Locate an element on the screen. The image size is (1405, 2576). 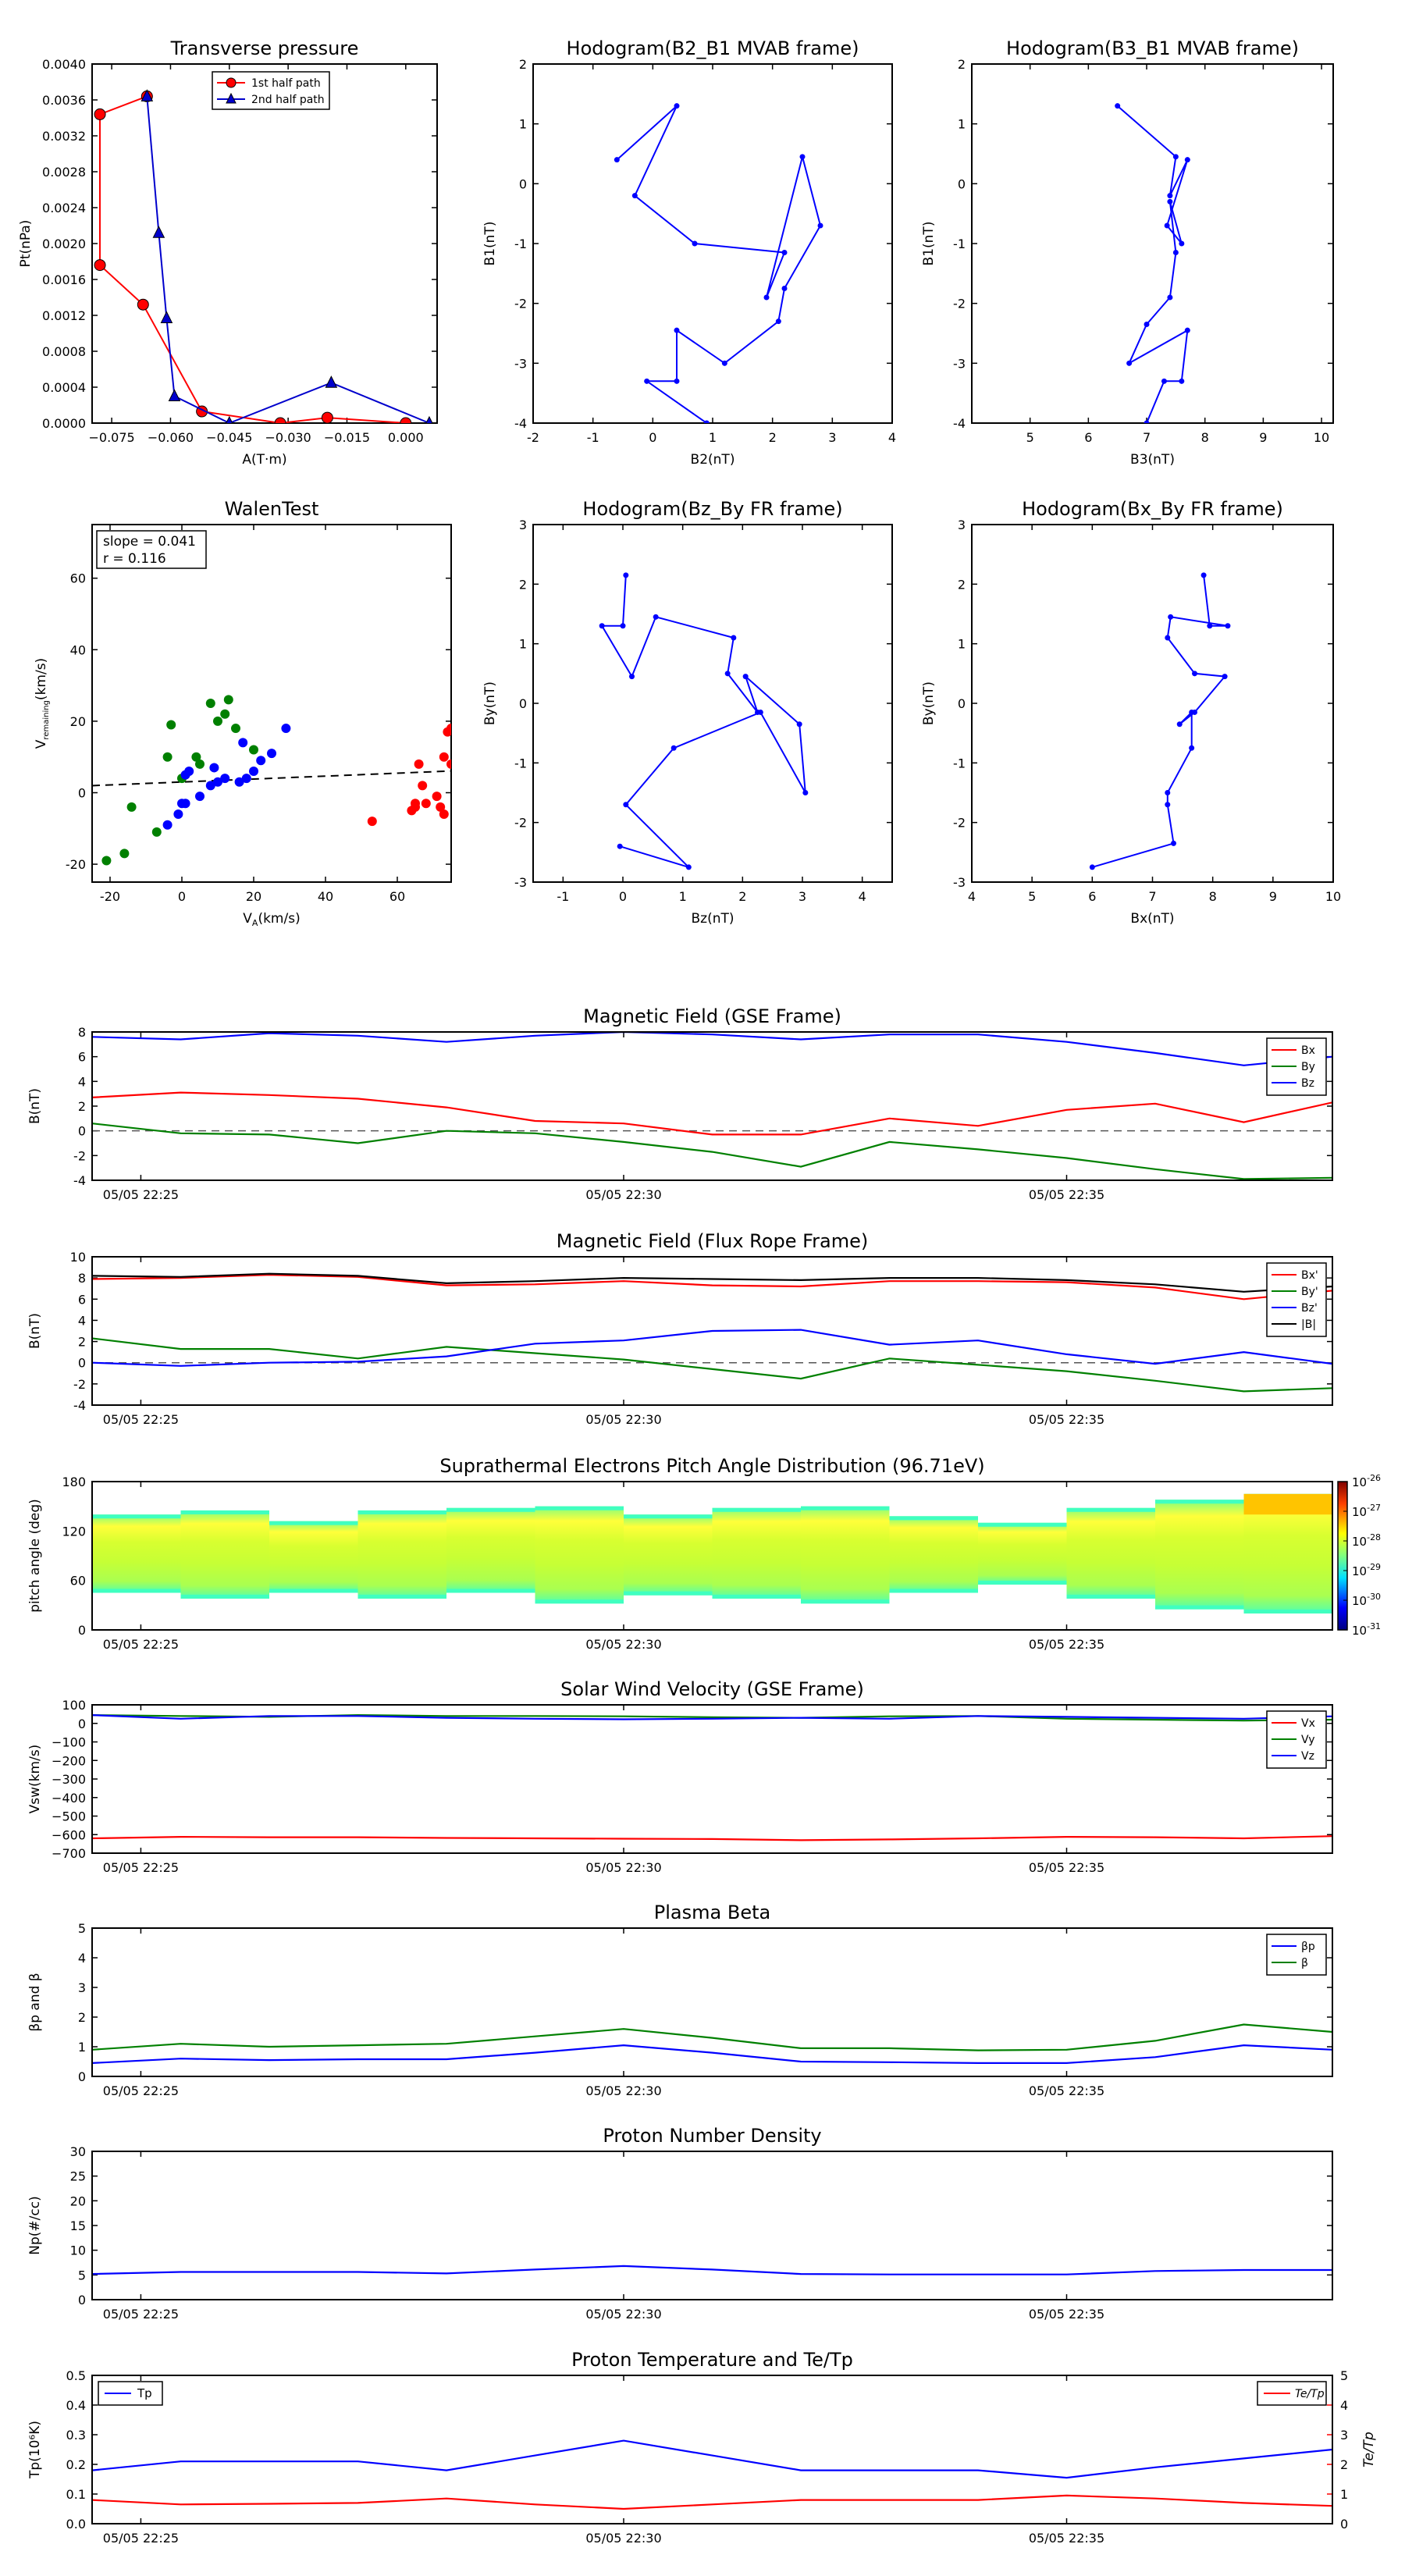
x-tick-label: 40 is located at coordinates (325, 896).